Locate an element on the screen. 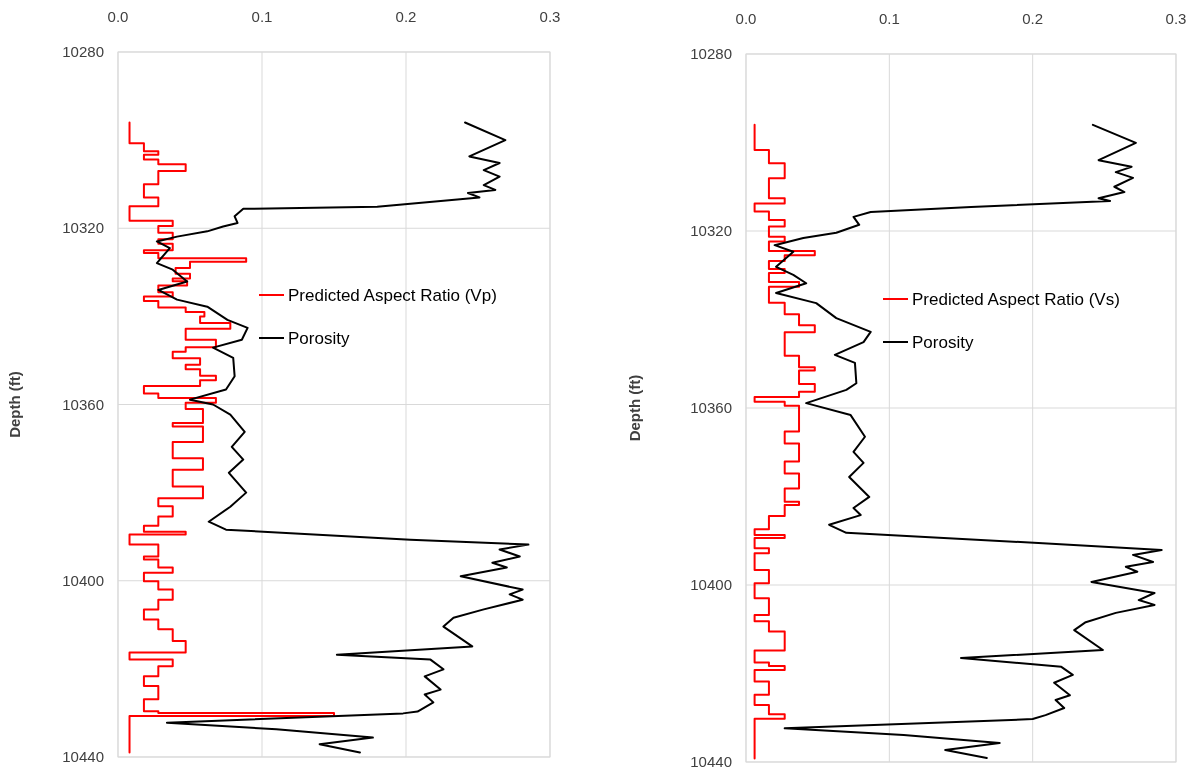  legend-label: Predicted Aspect Ratio (Vp) is located at coordinates (392, 295).